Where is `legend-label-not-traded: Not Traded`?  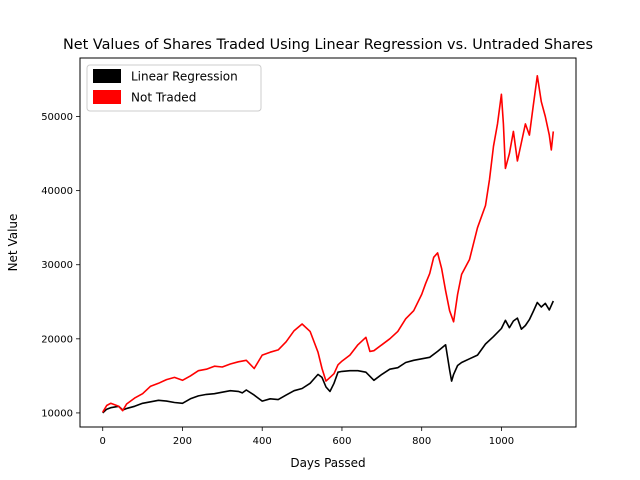 legend-label-not-traded: Not Traded is located at coordinates (163, 98).